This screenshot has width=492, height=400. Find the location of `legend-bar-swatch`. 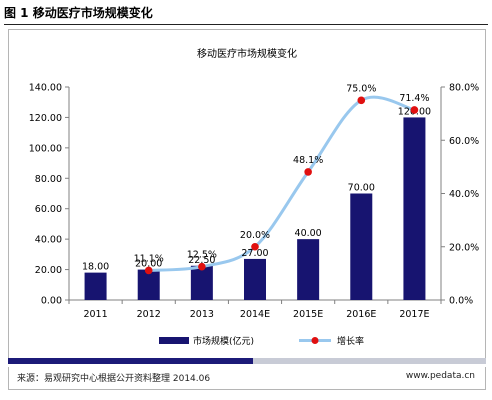

legend-bar-swatch is located at coordinates (174, 340).